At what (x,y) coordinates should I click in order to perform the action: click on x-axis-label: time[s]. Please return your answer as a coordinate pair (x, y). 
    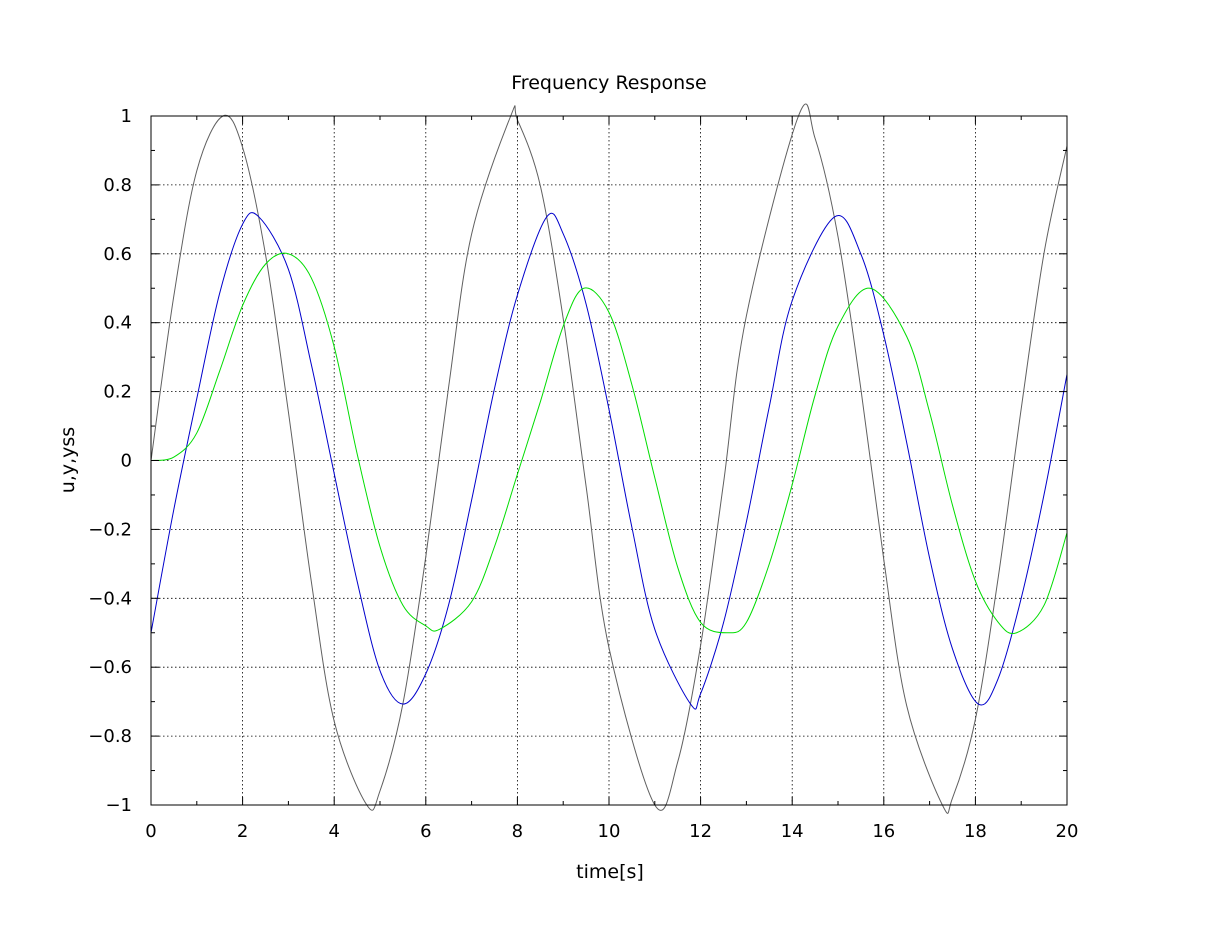
    Looking at the image, I should click on (610, 872).